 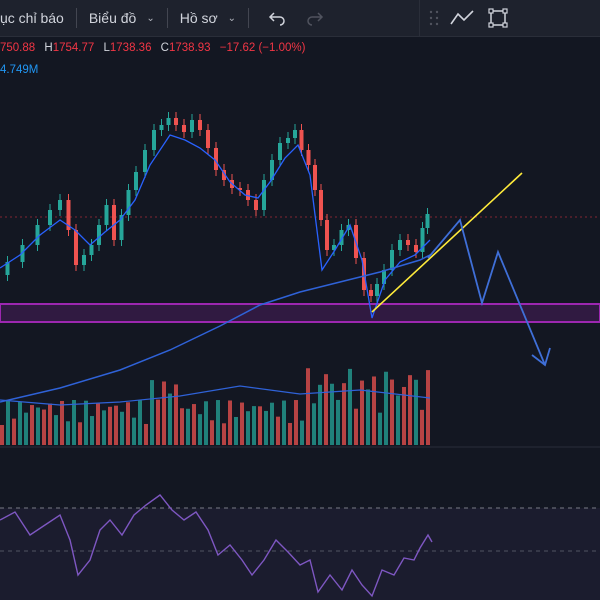 I want to click on change-value: −17.62 (−1.00%), so click(x=262, y=48).